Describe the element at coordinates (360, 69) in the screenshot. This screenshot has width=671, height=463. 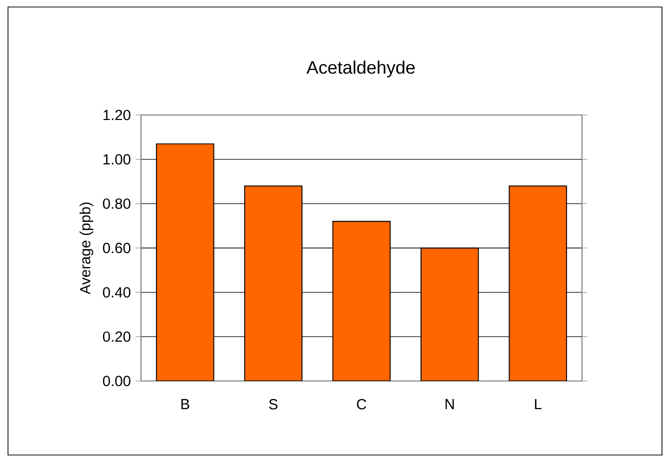
I see `chart-title: Acetaldehyde` at that location.